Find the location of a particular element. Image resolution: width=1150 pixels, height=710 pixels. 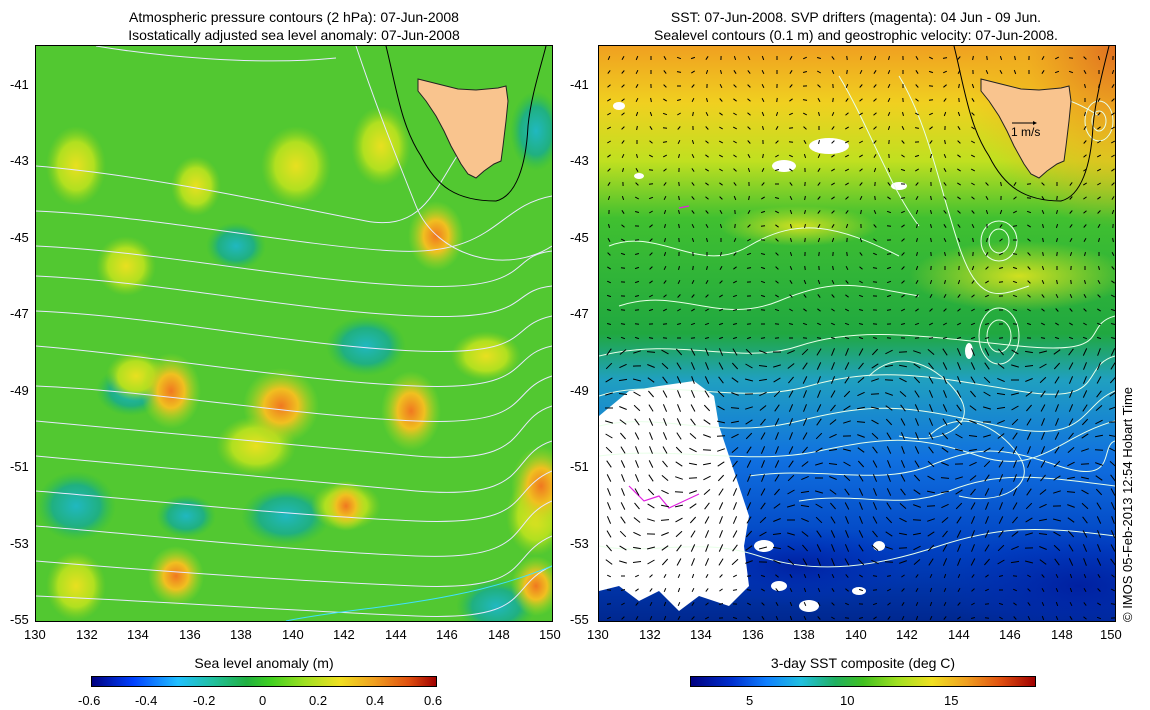

right-x-tick: 142 is located at coordinates (907, 634).